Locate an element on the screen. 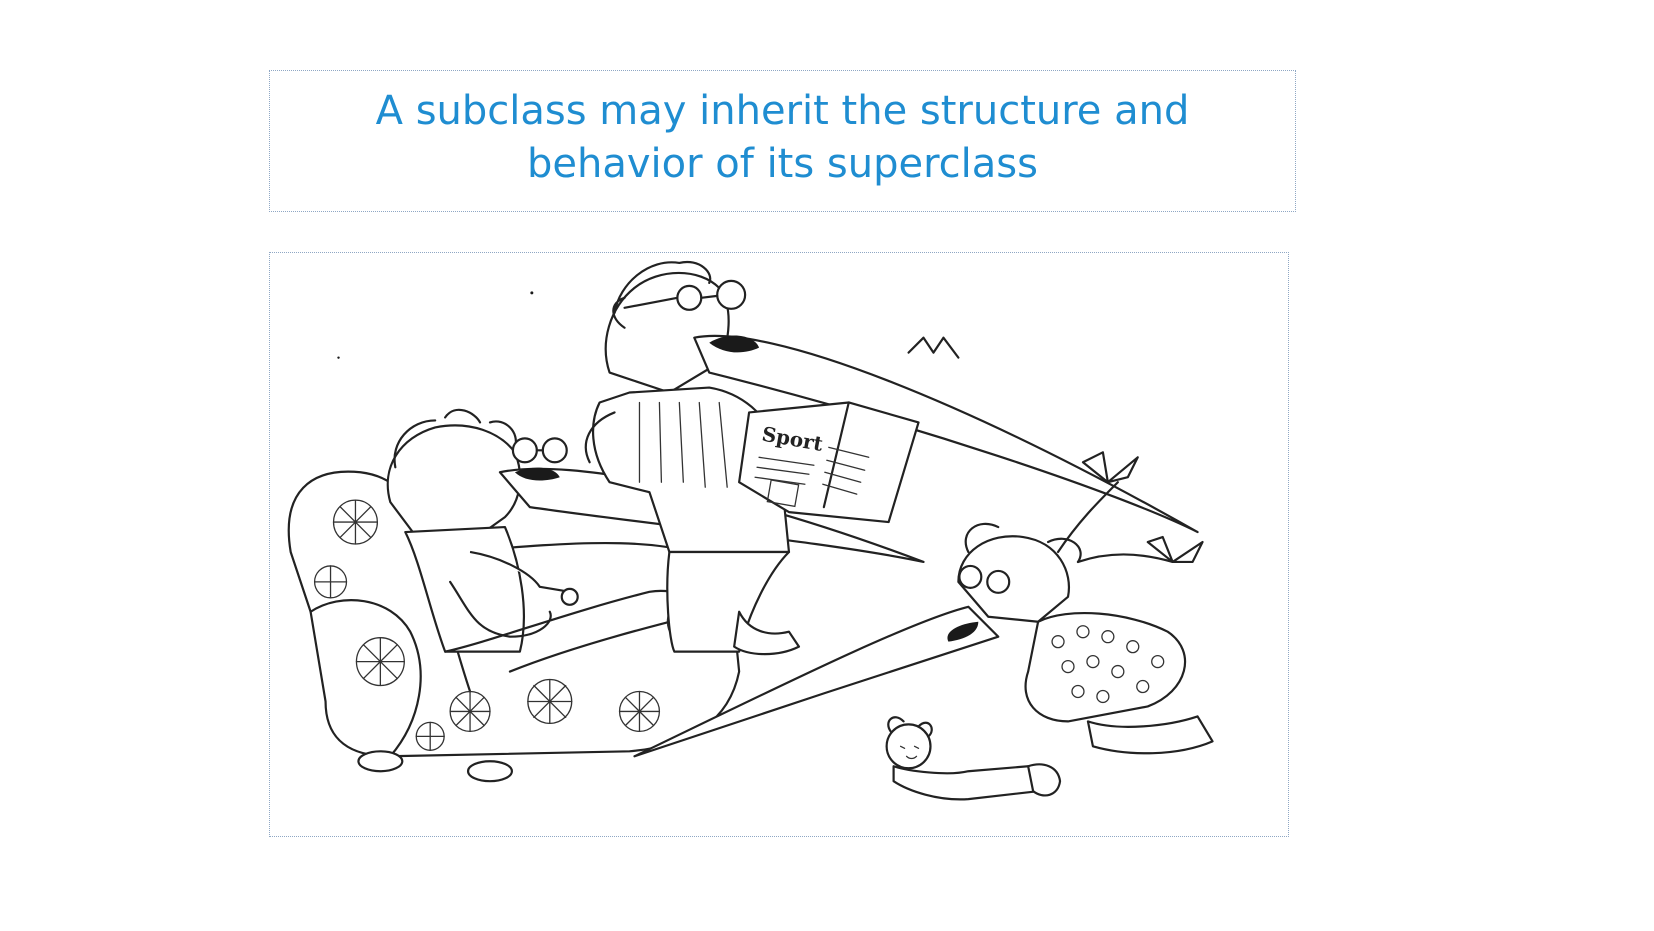 Image resolution: width=1654 pixels, height=931 pixels. girl-figure is located at coordinates (923, 604).